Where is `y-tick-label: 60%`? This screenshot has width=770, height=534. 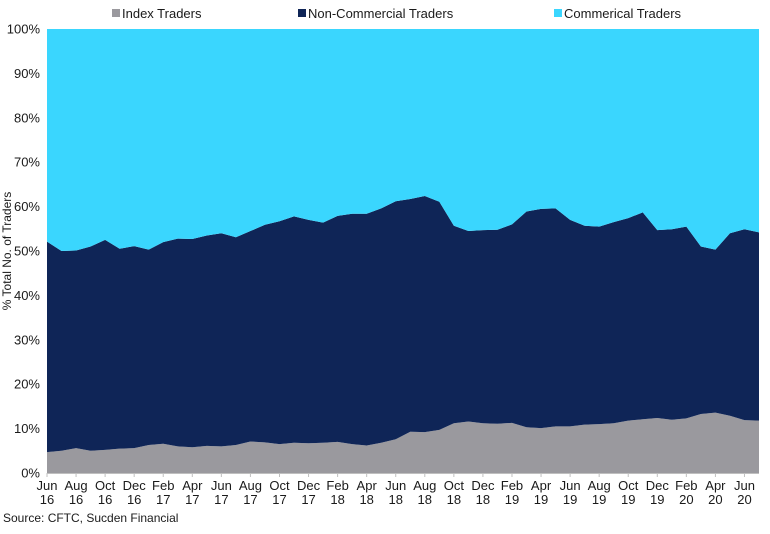 y-tick-label: 60% is located at coordinates (27, 206).